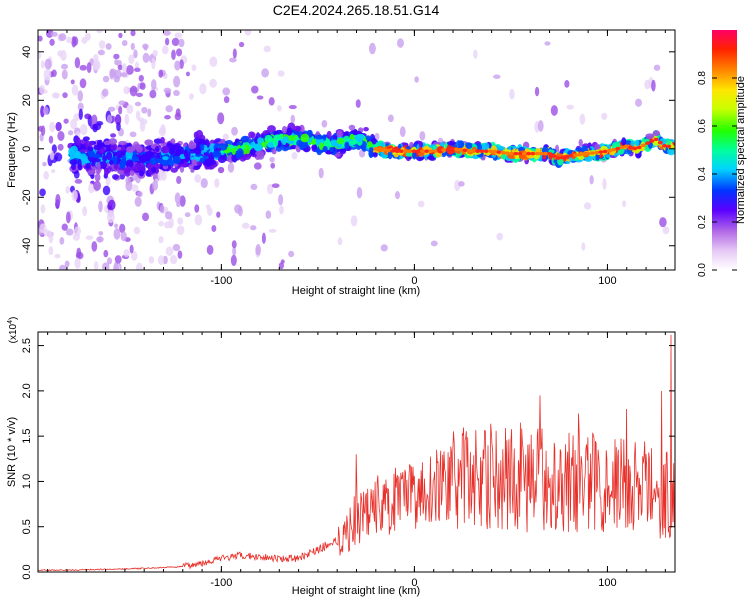  Describe the element at coordinates (702, 270) in the screenshot. I see `colorbar-tick-label: 0.0` at that location.